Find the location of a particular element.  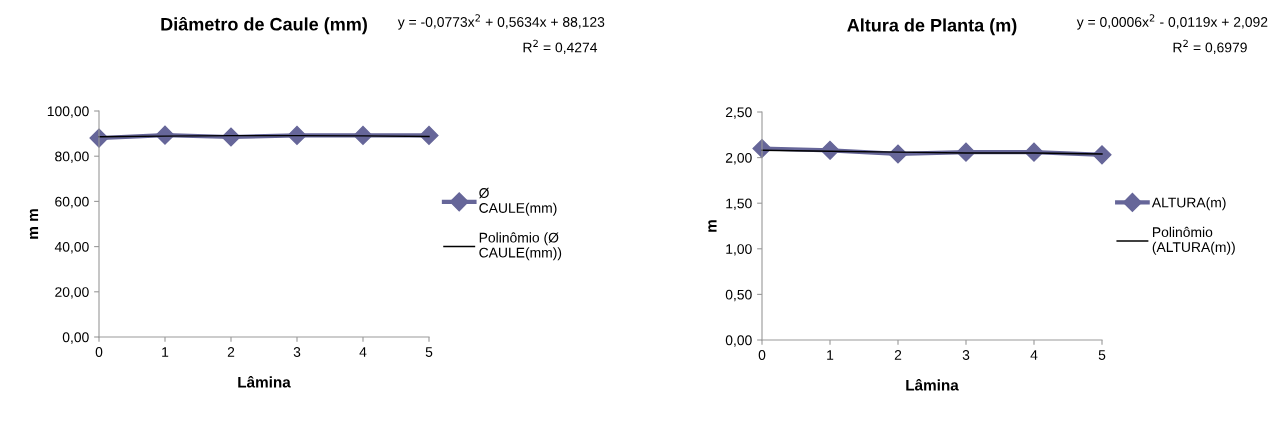

y-axis-title: m is located at coordinates (712, 226).